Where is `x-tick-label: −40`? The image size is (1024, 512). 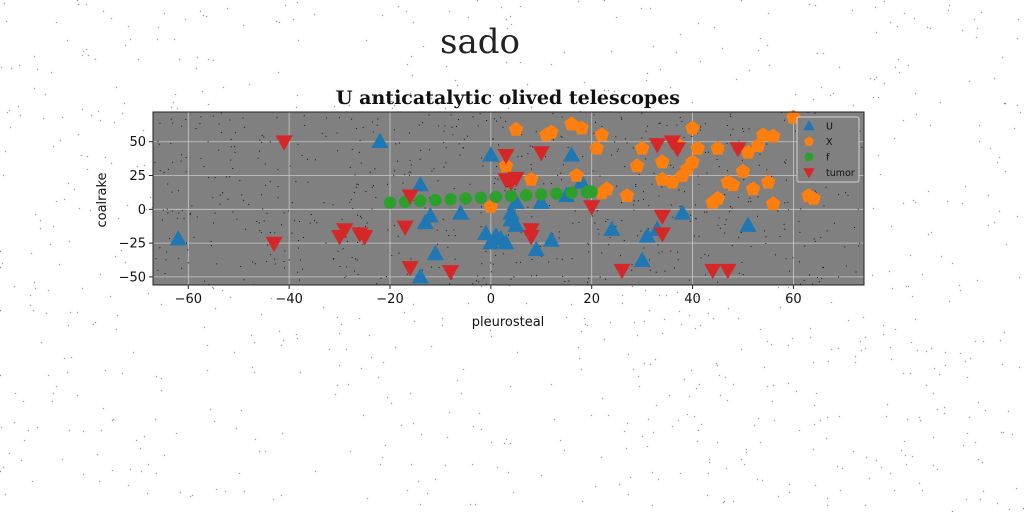 x-tick-label: −40 is located at coordinates (288, 299).